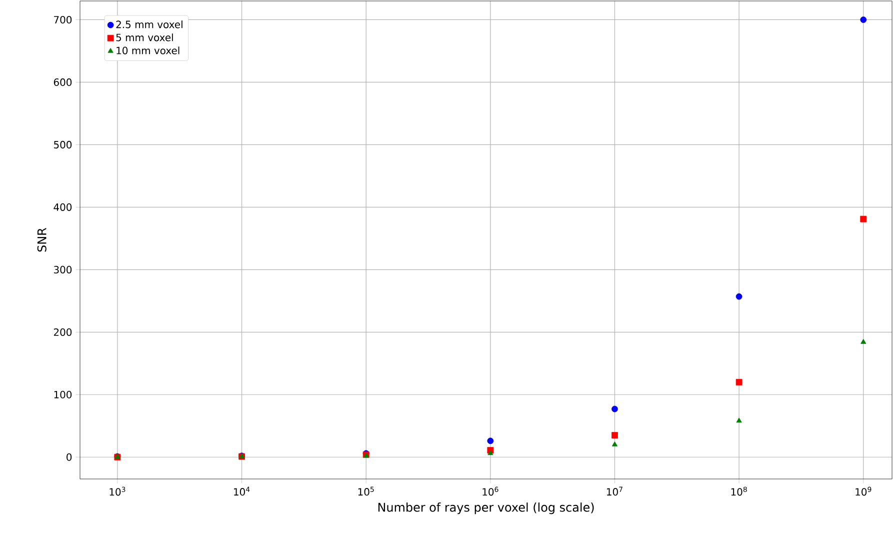 The width and height of the screenshot is (893, 546). I want to click on y-tick-label: 100, so click(63, 394).